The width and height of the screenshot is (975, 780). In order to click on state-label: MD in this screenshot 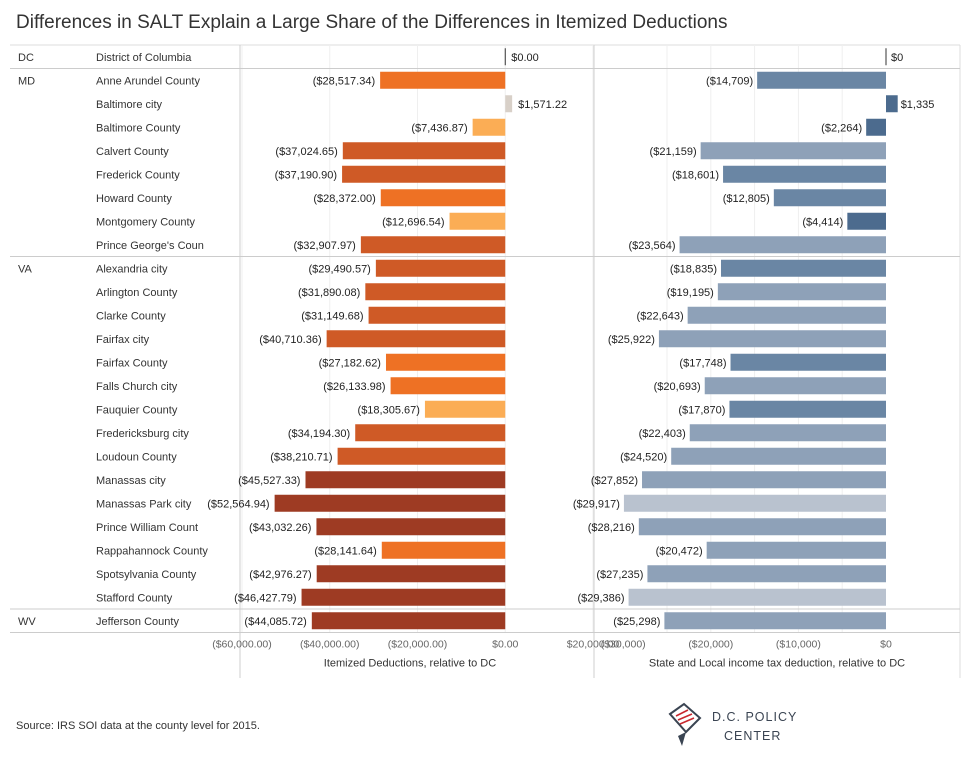, I will do `click(26, 81)`.